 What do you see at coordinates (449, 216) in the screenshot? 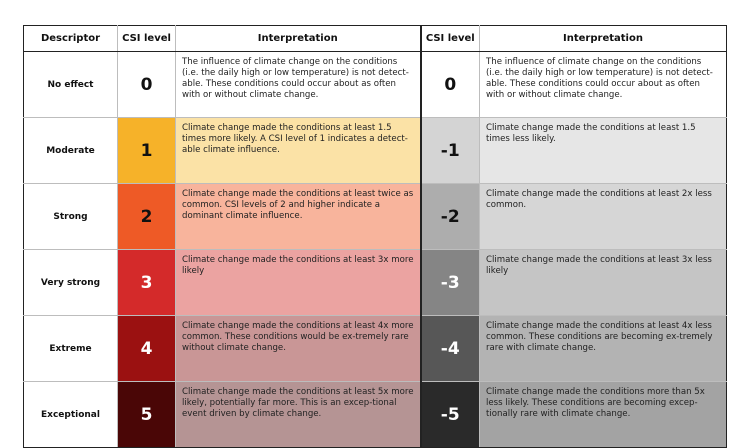
I see `csi-level-negative-cell: -2` at bounding box center [449, 216].